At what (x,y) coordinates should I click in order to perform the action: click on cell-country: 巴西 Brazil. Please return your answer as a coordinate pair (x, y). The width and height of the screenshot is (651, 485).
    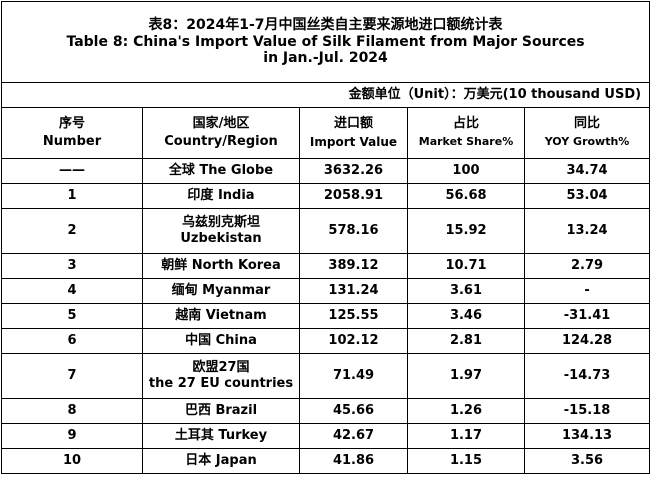
    Looking at the image, I should click on (221, 411).